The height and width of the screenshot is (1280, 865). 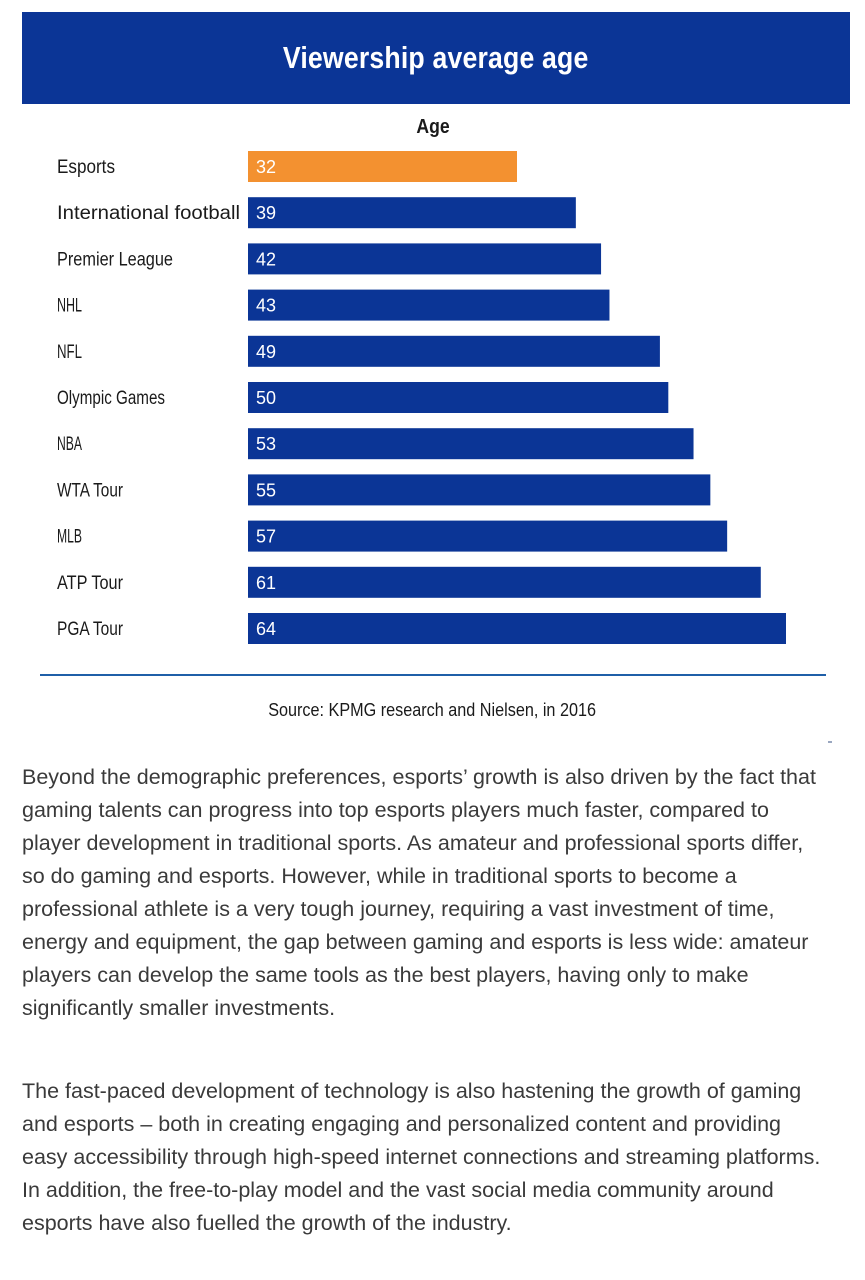 What do you see at coordinates (479, 490) in the screenshot?
I see `bar-wta-tour` at bounding box center [479, 490].